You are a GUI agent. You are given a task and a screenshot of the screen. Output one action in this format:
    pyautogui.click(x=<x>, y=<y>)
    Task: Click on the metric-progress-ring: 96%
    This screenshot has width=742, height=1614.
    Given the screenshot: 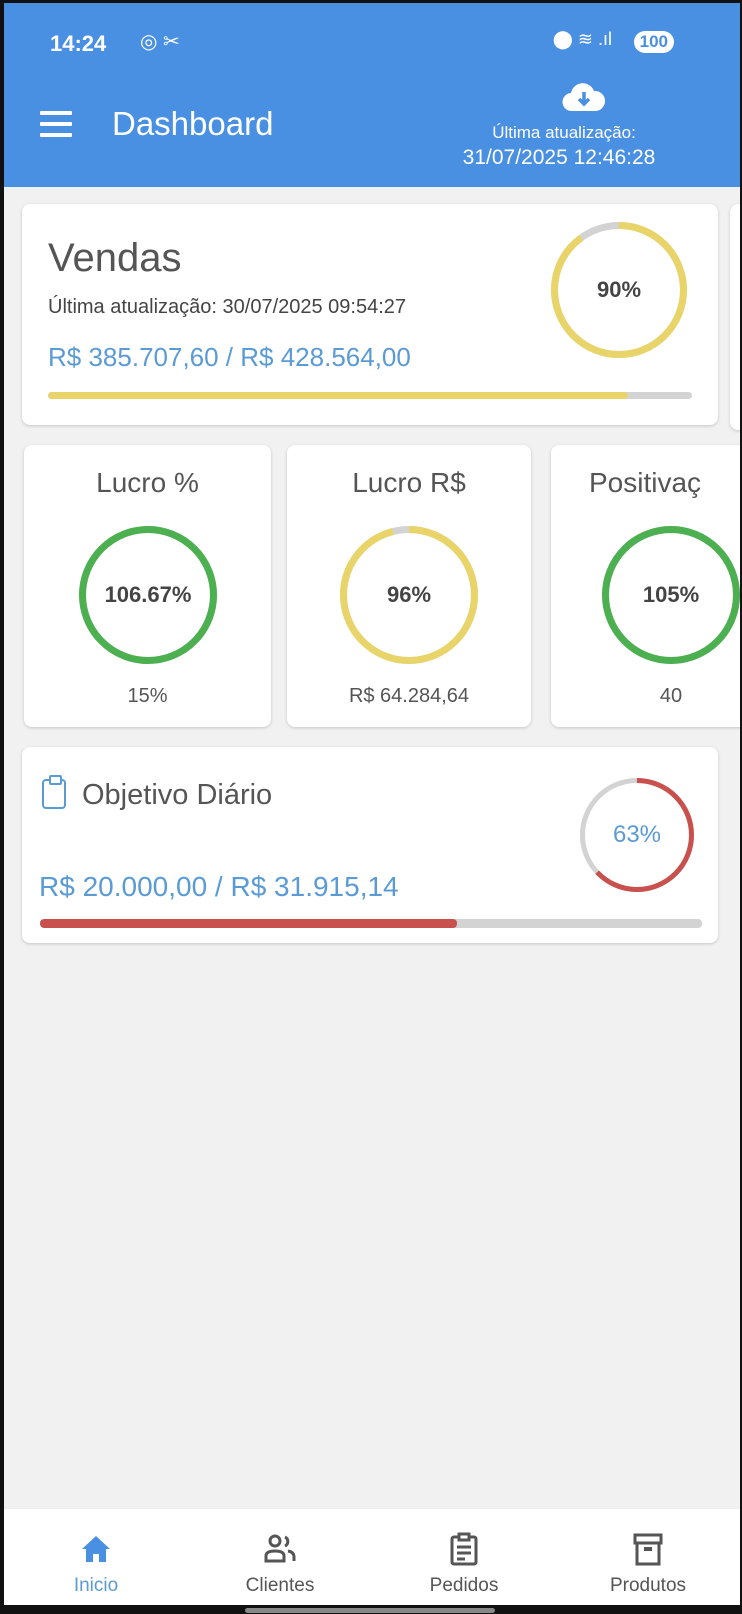 What is the action you would take?
    pyautogui.click(x=409, y=595)
    